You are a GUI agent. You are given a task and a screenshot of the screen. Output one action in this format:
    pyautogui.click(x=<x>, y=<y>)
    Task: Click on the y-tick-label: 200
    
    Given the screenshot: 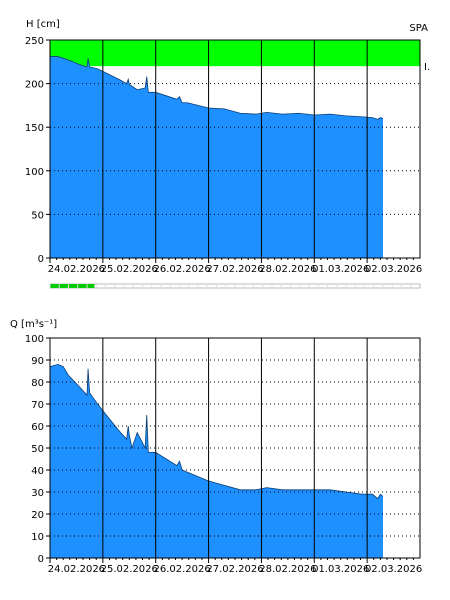 What is the action you would take?
    pyautogui.click(x=34, y=85)
    